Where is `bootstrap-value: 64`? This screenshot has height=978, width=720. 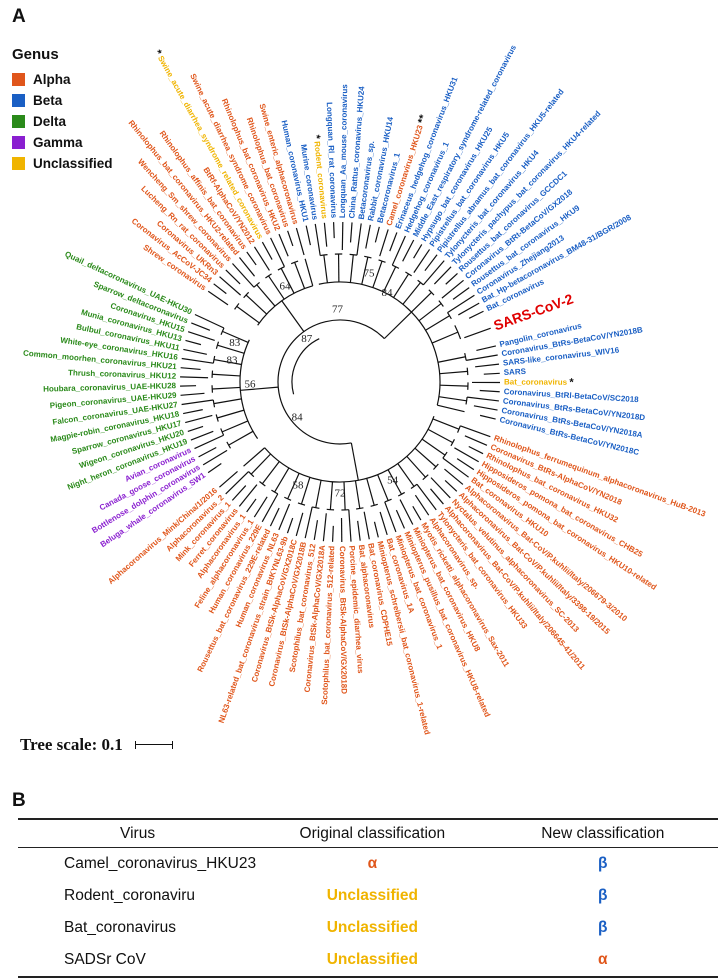
bootstrap-value: 64 is located at coordinates (286, 286).